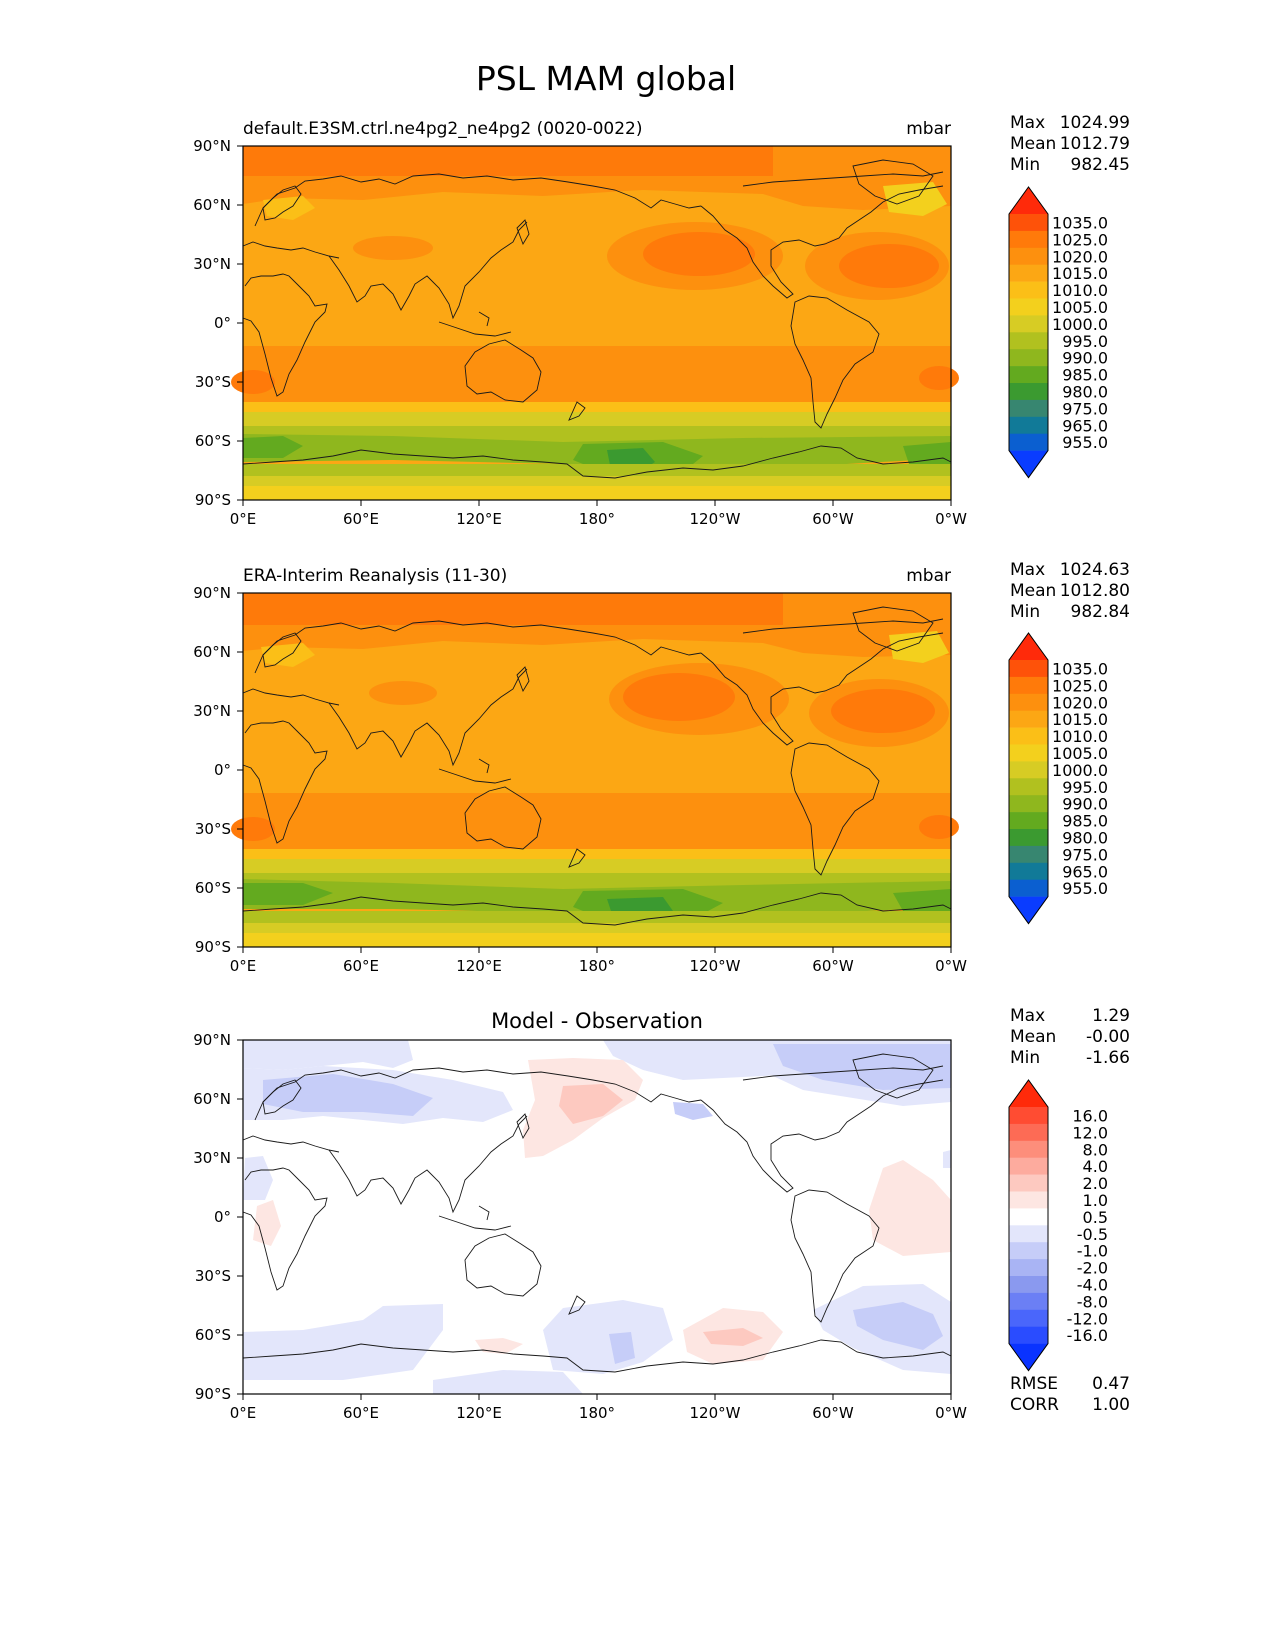 The width and height of the screenshot is (1275, 1650). I want to click on stat-value: -0.00, so click(1108, 1037).